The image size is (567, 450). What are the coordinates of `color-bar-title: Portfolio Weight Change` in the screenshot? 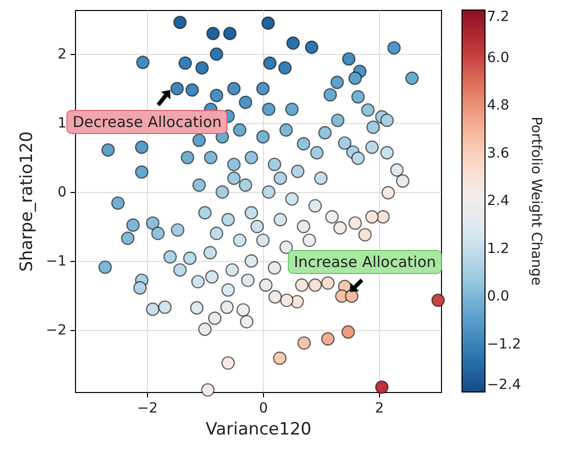 It's located at (536, 201).